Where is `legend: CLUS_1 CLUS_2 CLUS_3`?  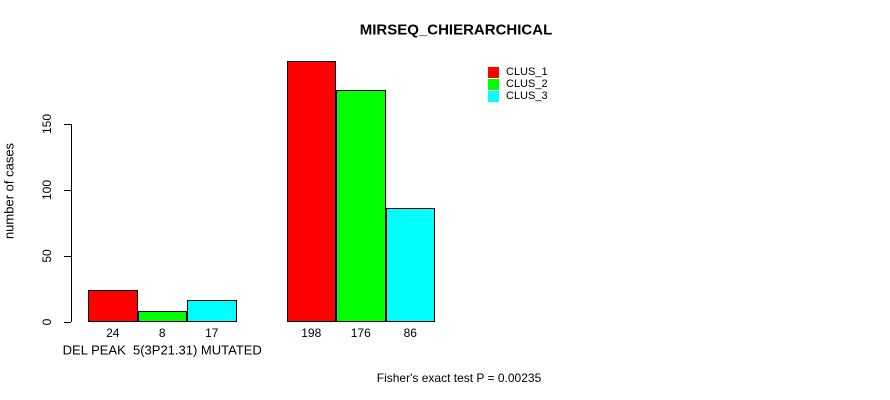
legend: CLUS_1 CLUS_2 CLUS_3 is located at coordinates (518, 84).